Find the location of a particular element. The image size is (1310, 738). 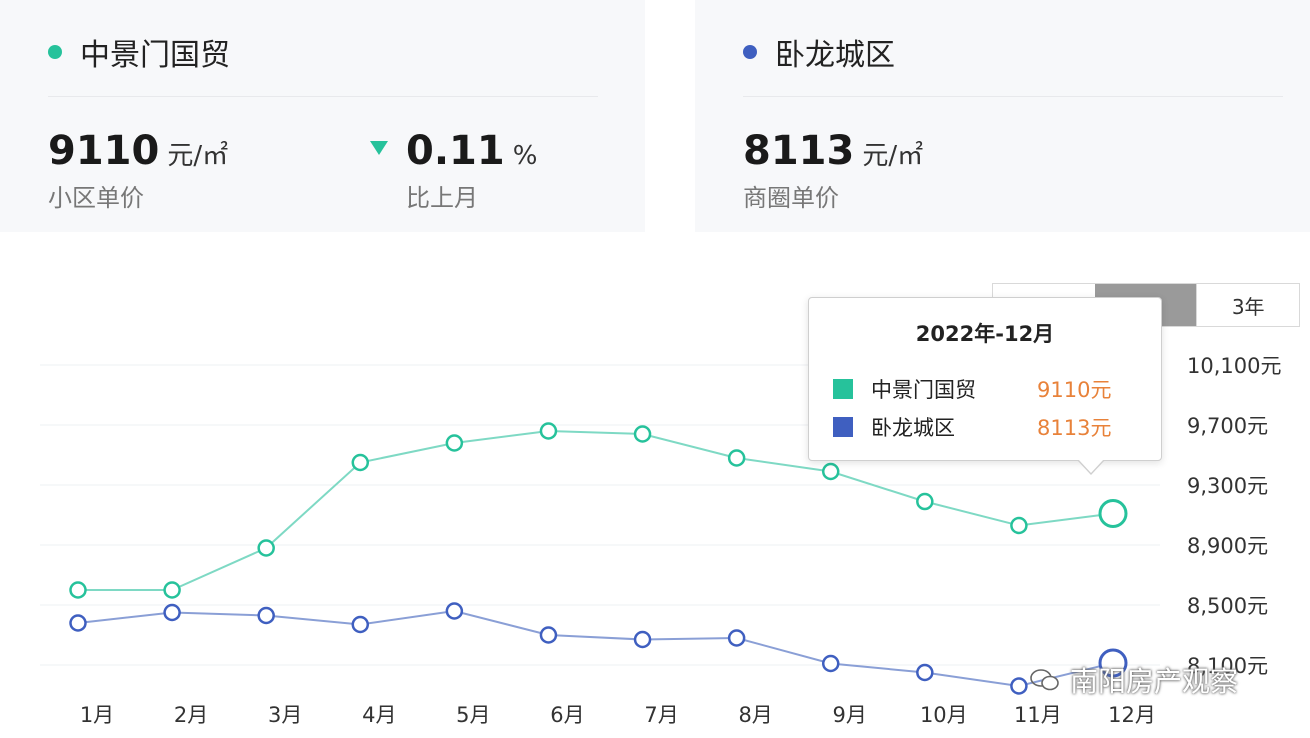

district-price-value: 8113 is located at coordinates (799, 151).